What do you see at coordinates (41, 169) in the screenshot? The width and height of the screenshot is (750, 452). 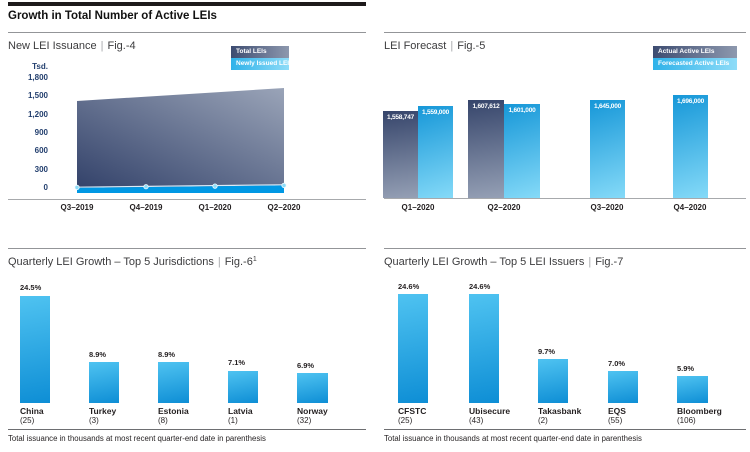 I see `fig4-ytick-300: 300` at bounding box center [41, 169].